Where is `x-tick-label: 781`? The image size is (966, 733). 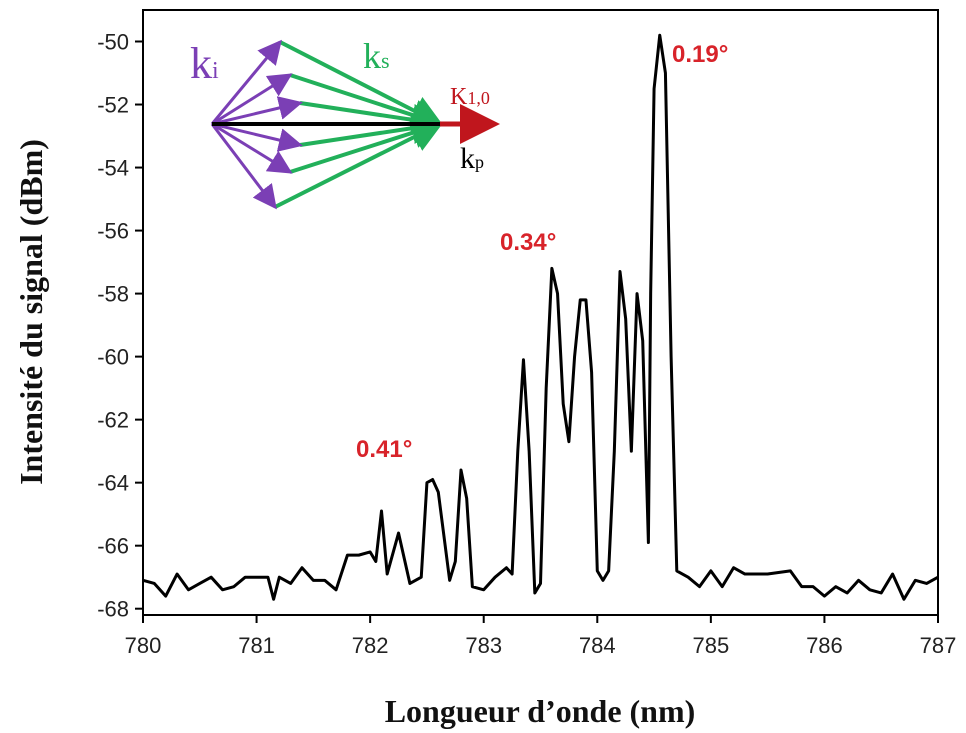 x-tick-label: 781 is located at coordinates (256, 645).